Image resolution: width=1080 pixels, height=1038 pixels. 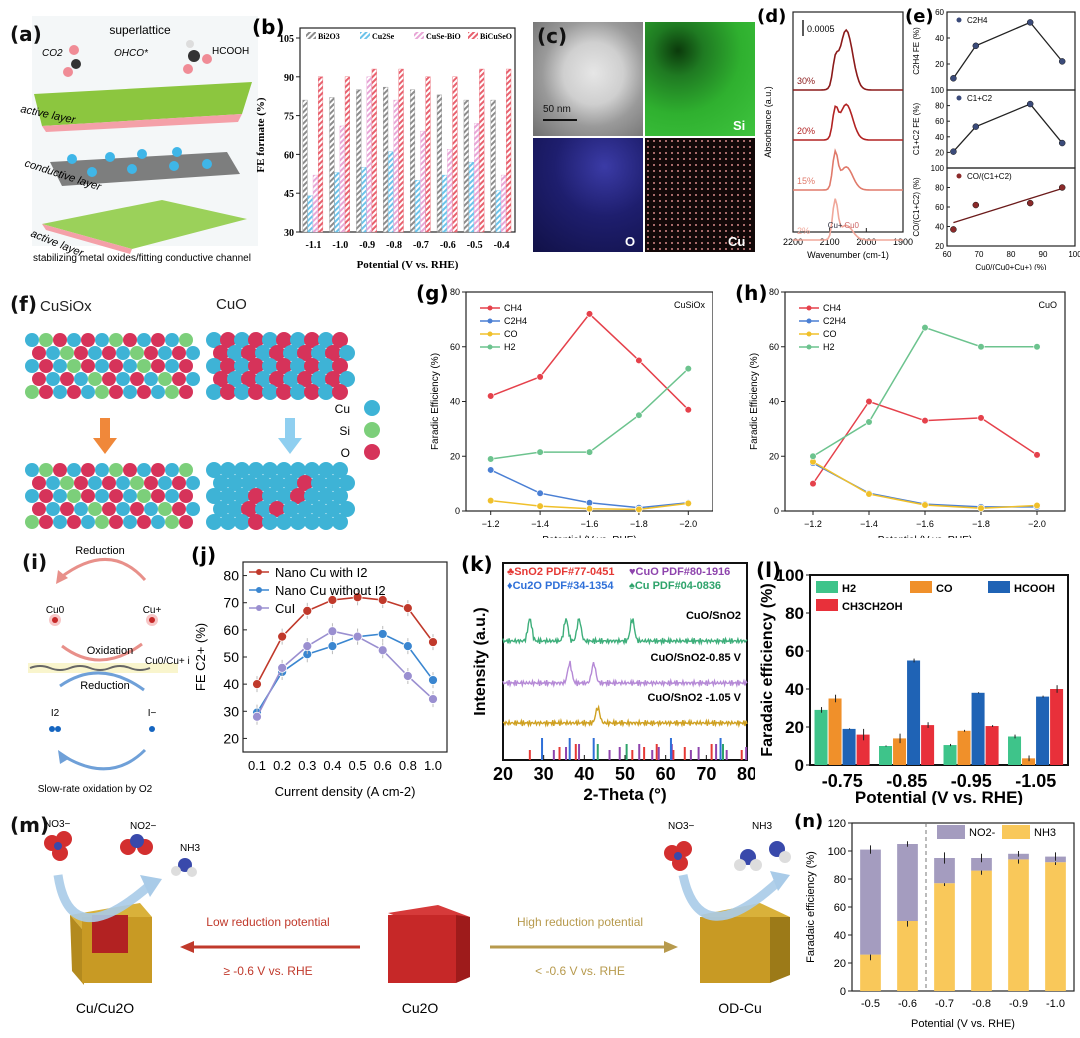 What do you see at coordinates (112, 366) in the screenshot?
I see `cusiox-before-model` at bounding box center [112, 366].